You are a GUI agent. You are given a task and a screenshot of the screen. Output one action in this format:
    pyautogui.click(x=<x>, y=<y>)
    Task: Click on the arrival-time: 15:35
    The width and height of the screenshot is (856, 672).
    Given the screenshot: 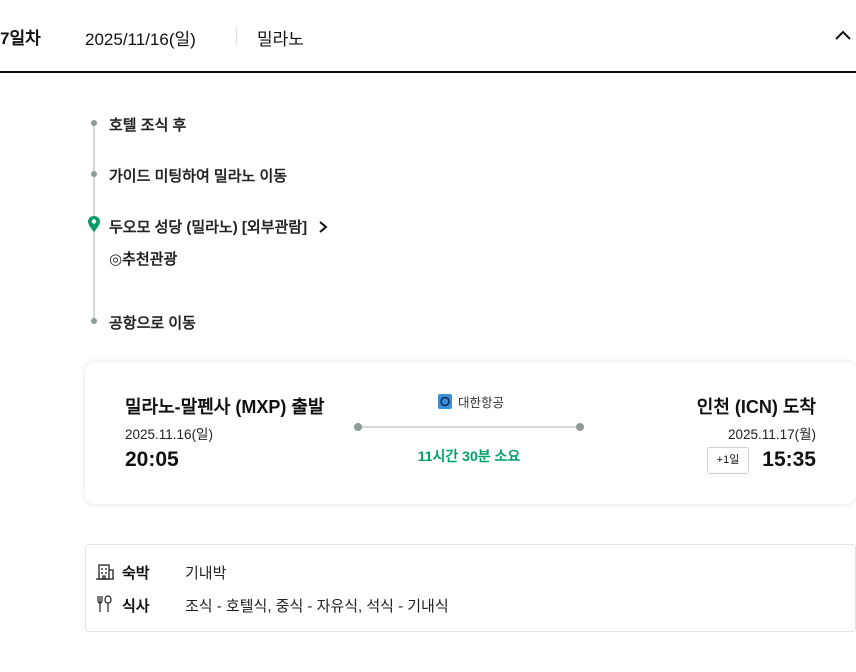 What is the action you would take?
    pyautogui.click(x=789, y=459)
    